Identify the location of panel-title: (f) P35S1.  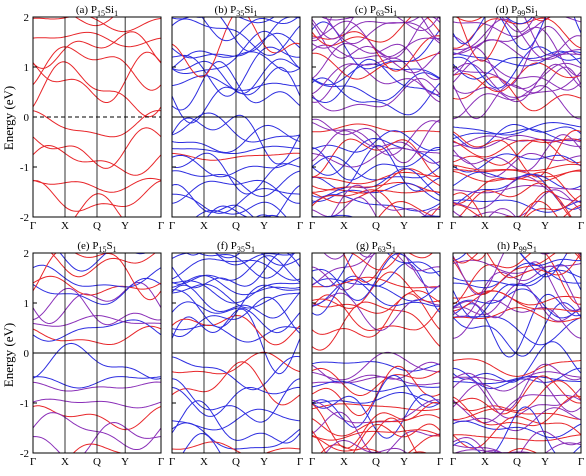
(236, 247).